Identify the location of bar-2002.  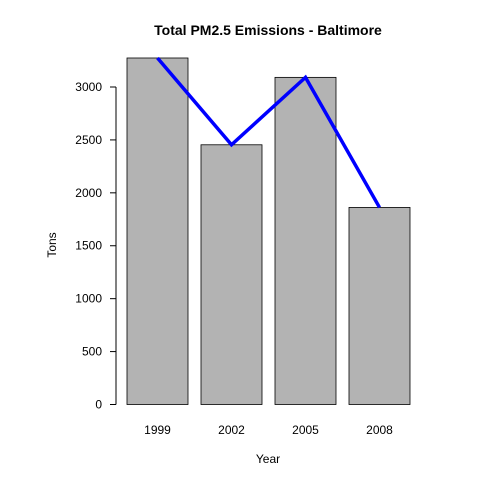
(231, 274).